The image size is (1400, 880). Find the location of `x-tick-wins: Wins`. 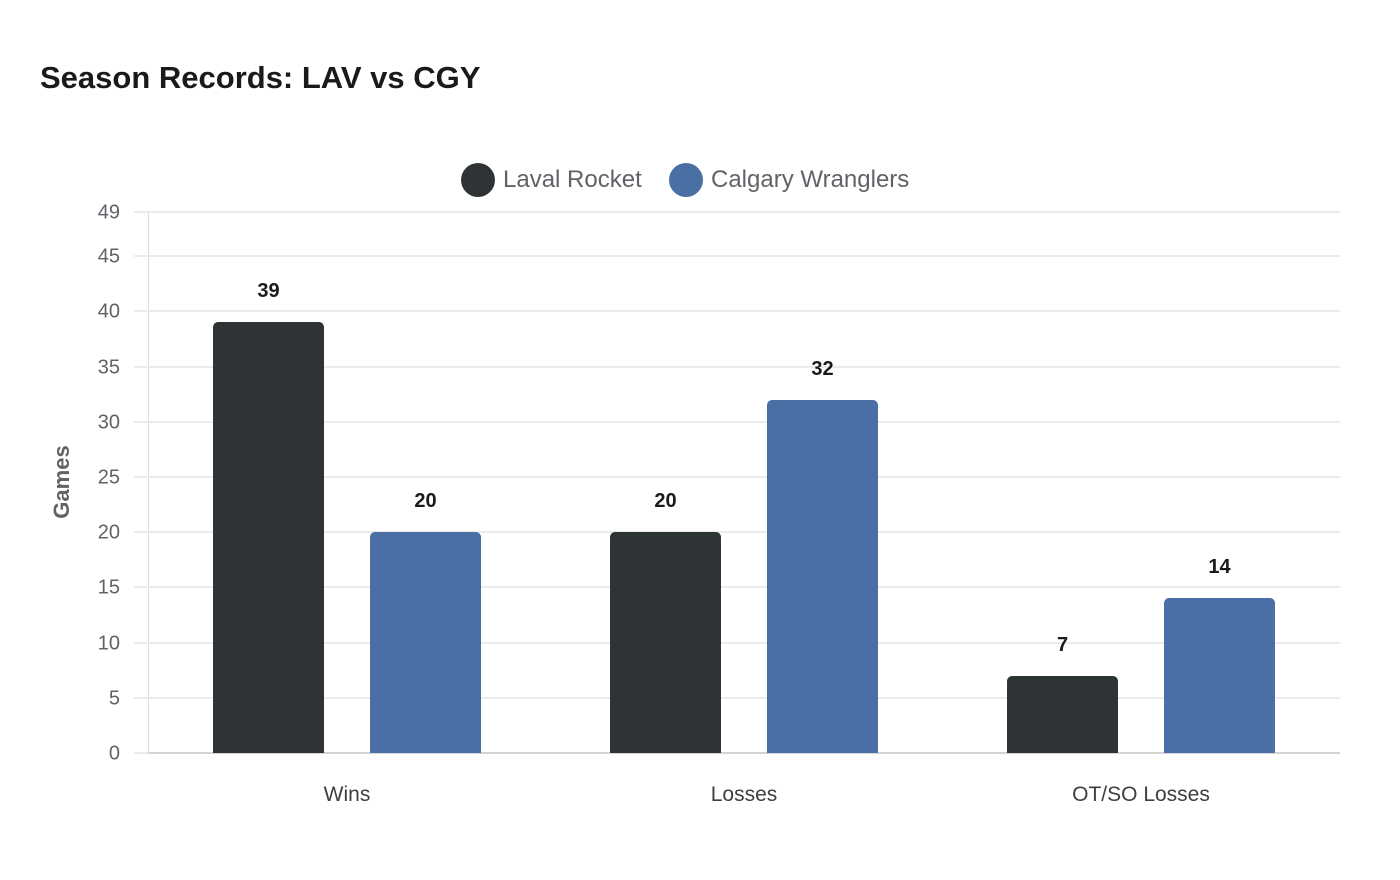

x-tick-wins: Wins is located at coordinates (347, 794).